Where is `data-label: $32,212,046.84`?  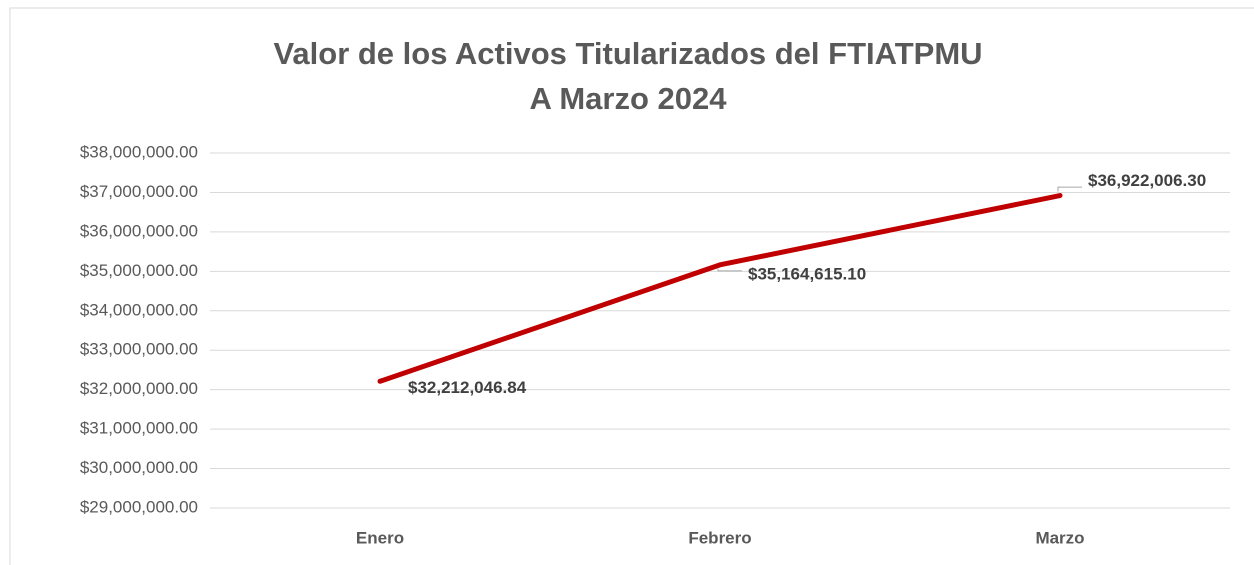
data-label: $32,212,046.84 is located at coordinates (467, 387).